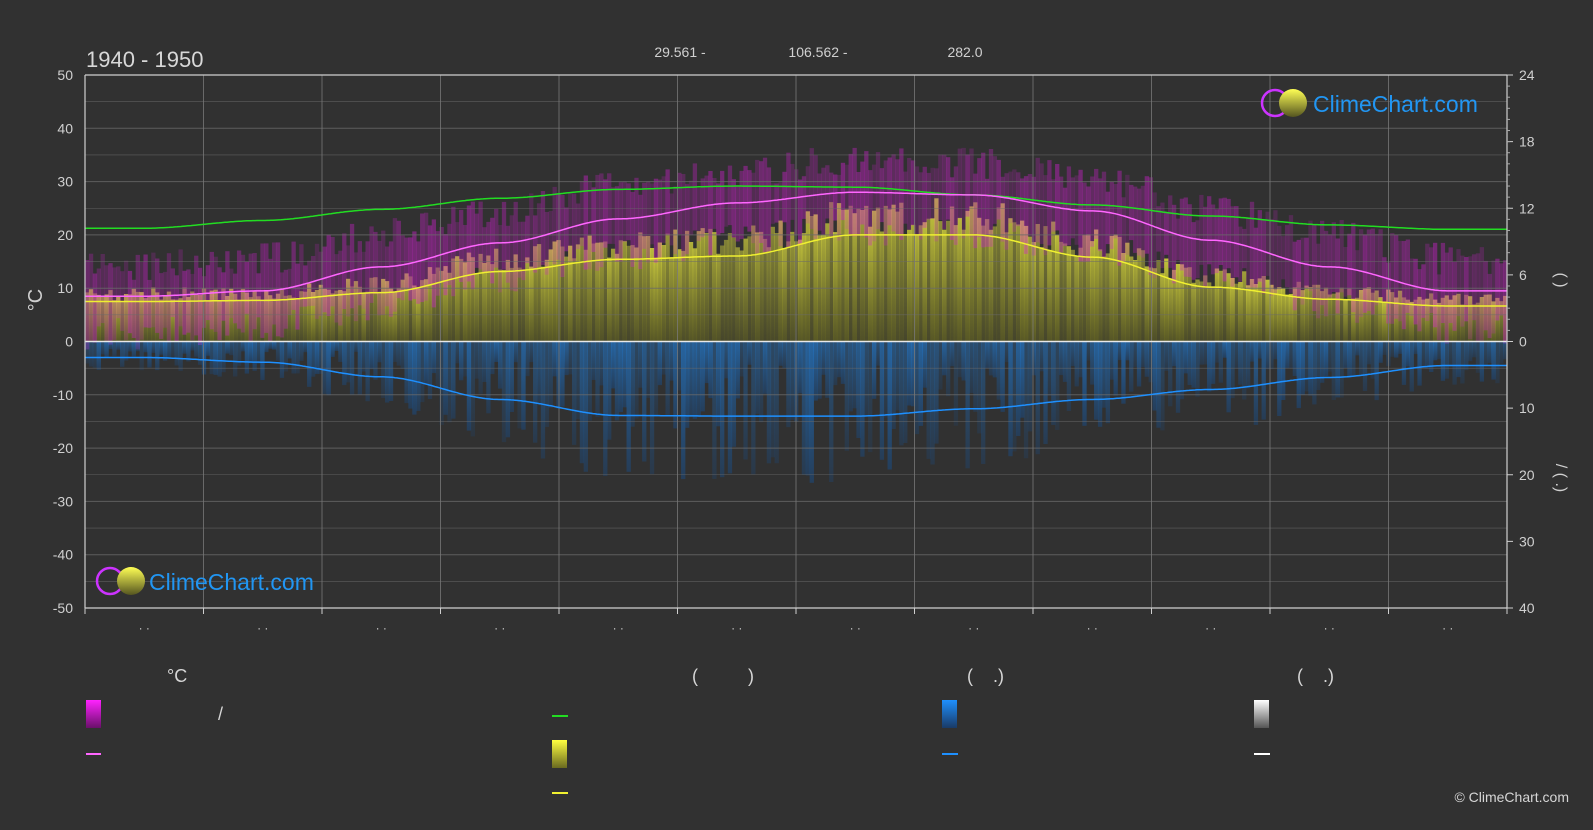 Image resolution: width=1593 pixels, height=830 pixels. I want to click on y-tick-label-left: -40, so click(63, 555).